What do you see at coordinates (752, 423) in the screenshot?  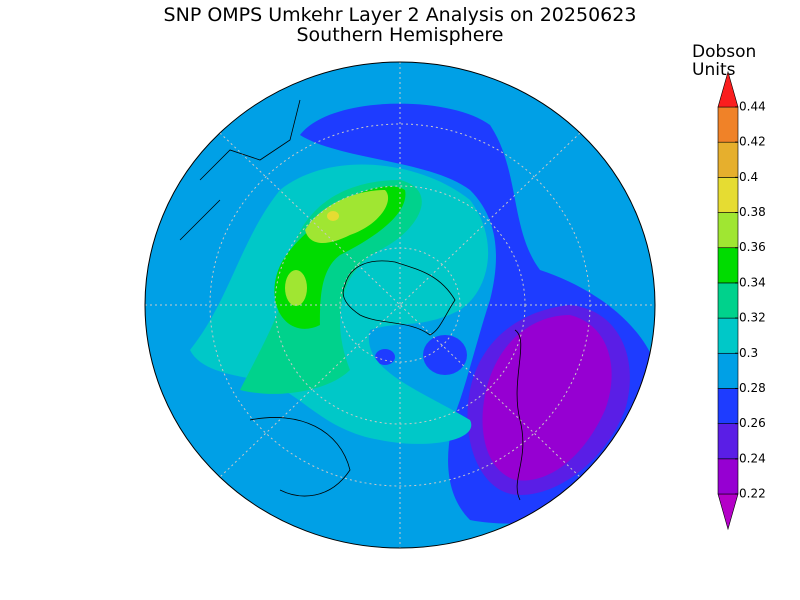 I see `colorbar-tick-label: 0.26` at bounding box center [752, 423].